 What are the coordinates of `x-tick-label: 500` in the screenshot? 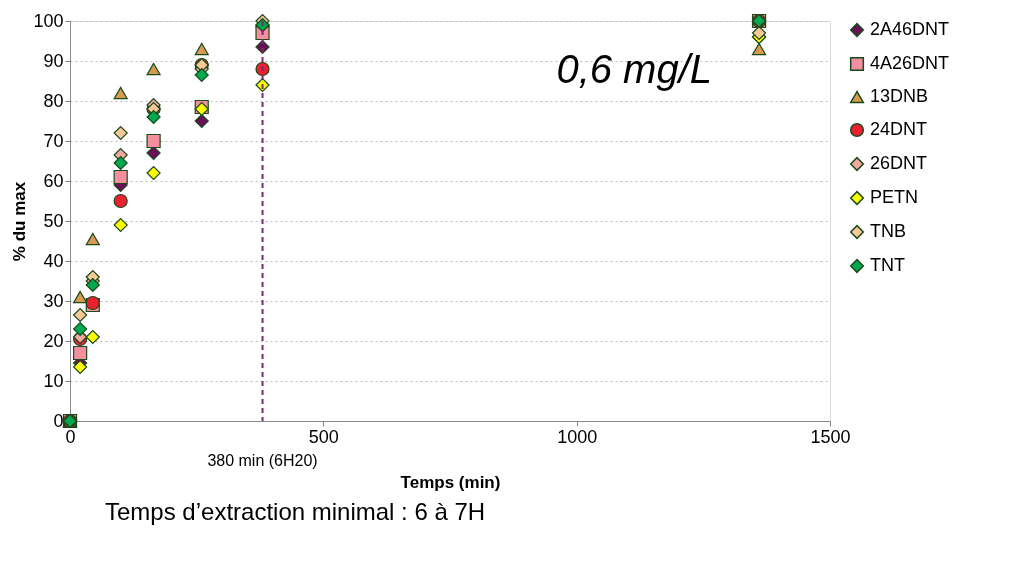 It's located at (323, 436).